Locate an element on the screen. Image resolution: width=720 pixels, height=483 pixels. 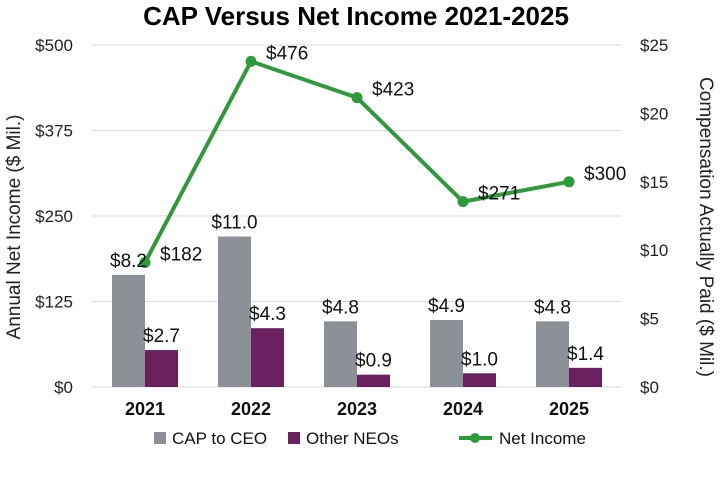
category-labels: 2021 2022 2023 2024 2025 is located at coordinates (357, 409).